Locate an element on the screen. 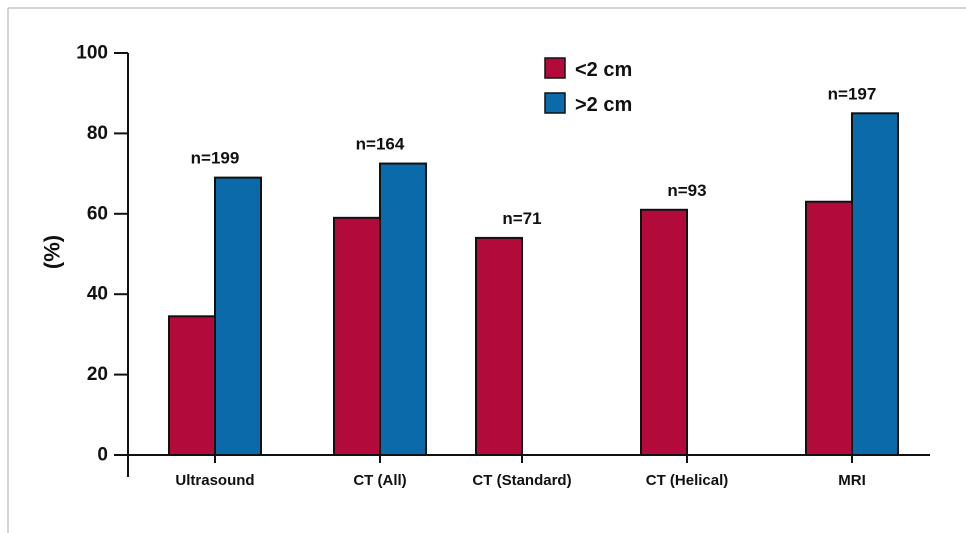 This screenshot has height=533, width=966. y-tick-label-20: 20 is located at coordinates (97, 374).